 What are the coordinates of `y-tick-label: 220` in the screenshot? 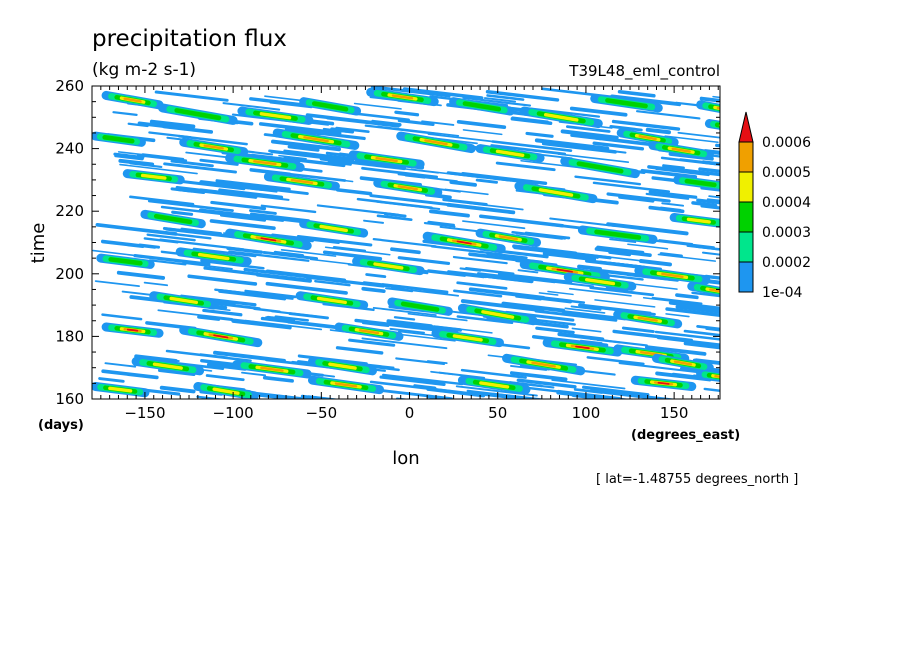 It's located at (69, 211).